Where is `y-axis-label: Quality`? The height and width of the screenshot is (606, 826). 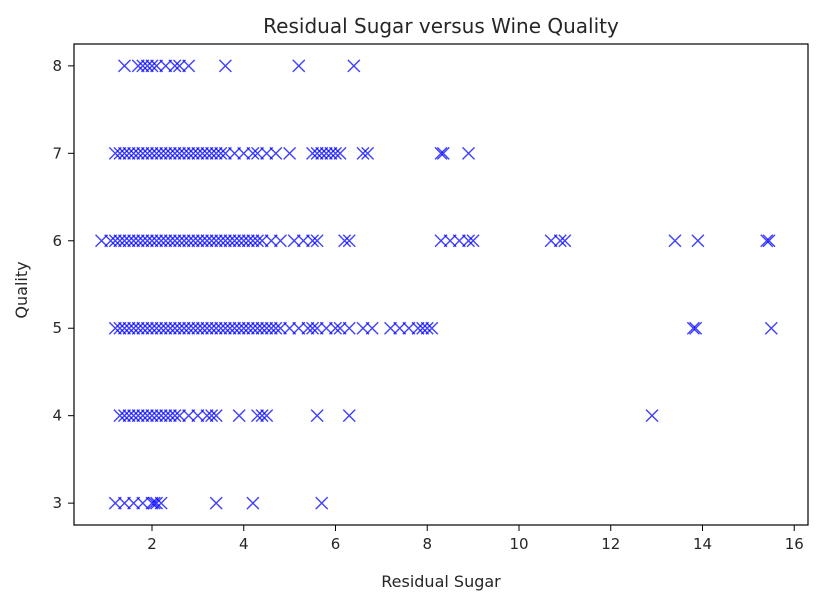 y-axis-label: Quality is located at coordinates (21, 289).